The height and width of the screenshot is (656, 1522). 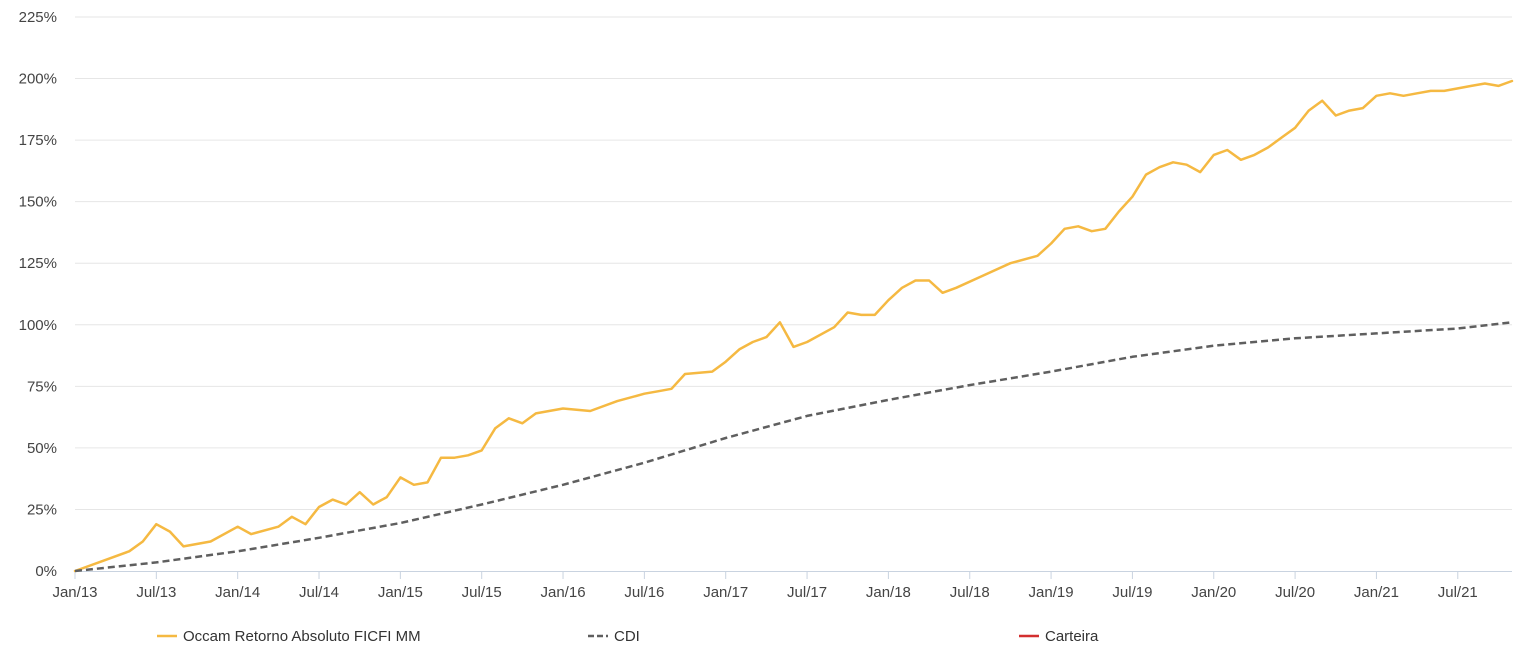 I want to click on y-tick-label: 175%, so click(x=38, y=140).